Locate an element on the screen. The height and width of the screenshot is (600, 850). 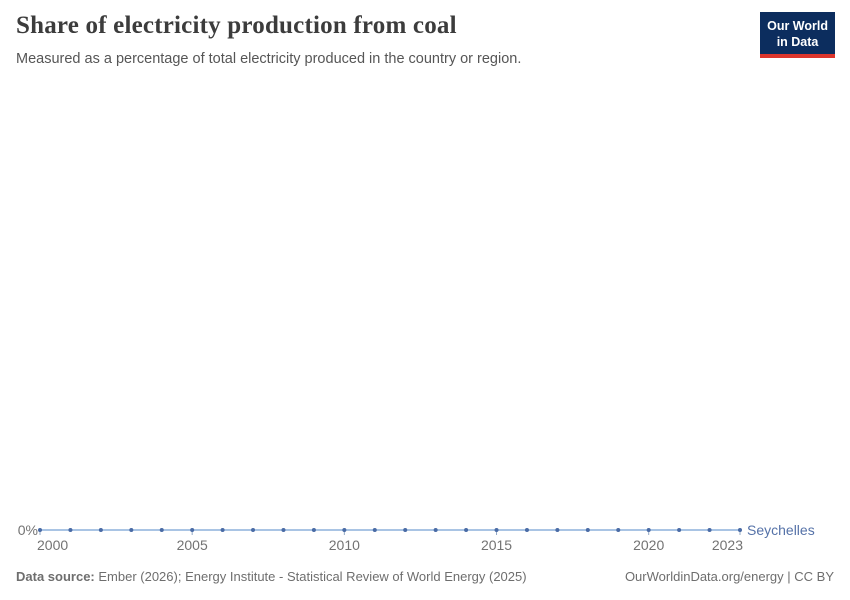
owid-logo: Our World in Data is located at coordinates (797, 35).